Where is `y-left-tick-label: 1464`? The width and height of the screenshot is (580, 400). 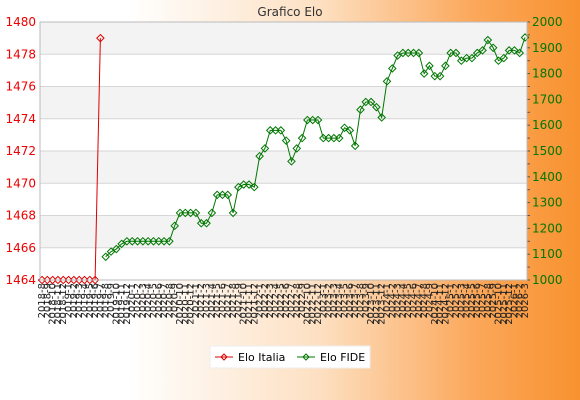 y-left-tick-label: 1464 is located at coordinates (20, 280).